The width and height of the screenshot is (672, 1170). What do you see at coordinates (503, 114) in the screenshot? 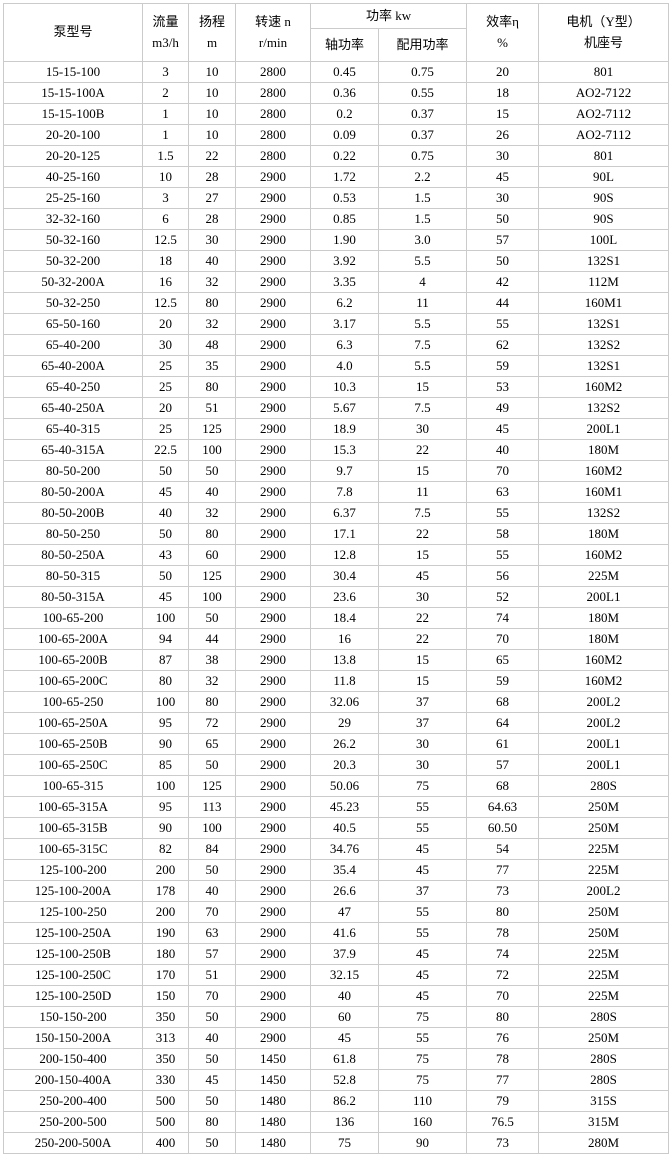
I see `table-cell-efficiency_pct: 15` at bounding box center [503, 114].